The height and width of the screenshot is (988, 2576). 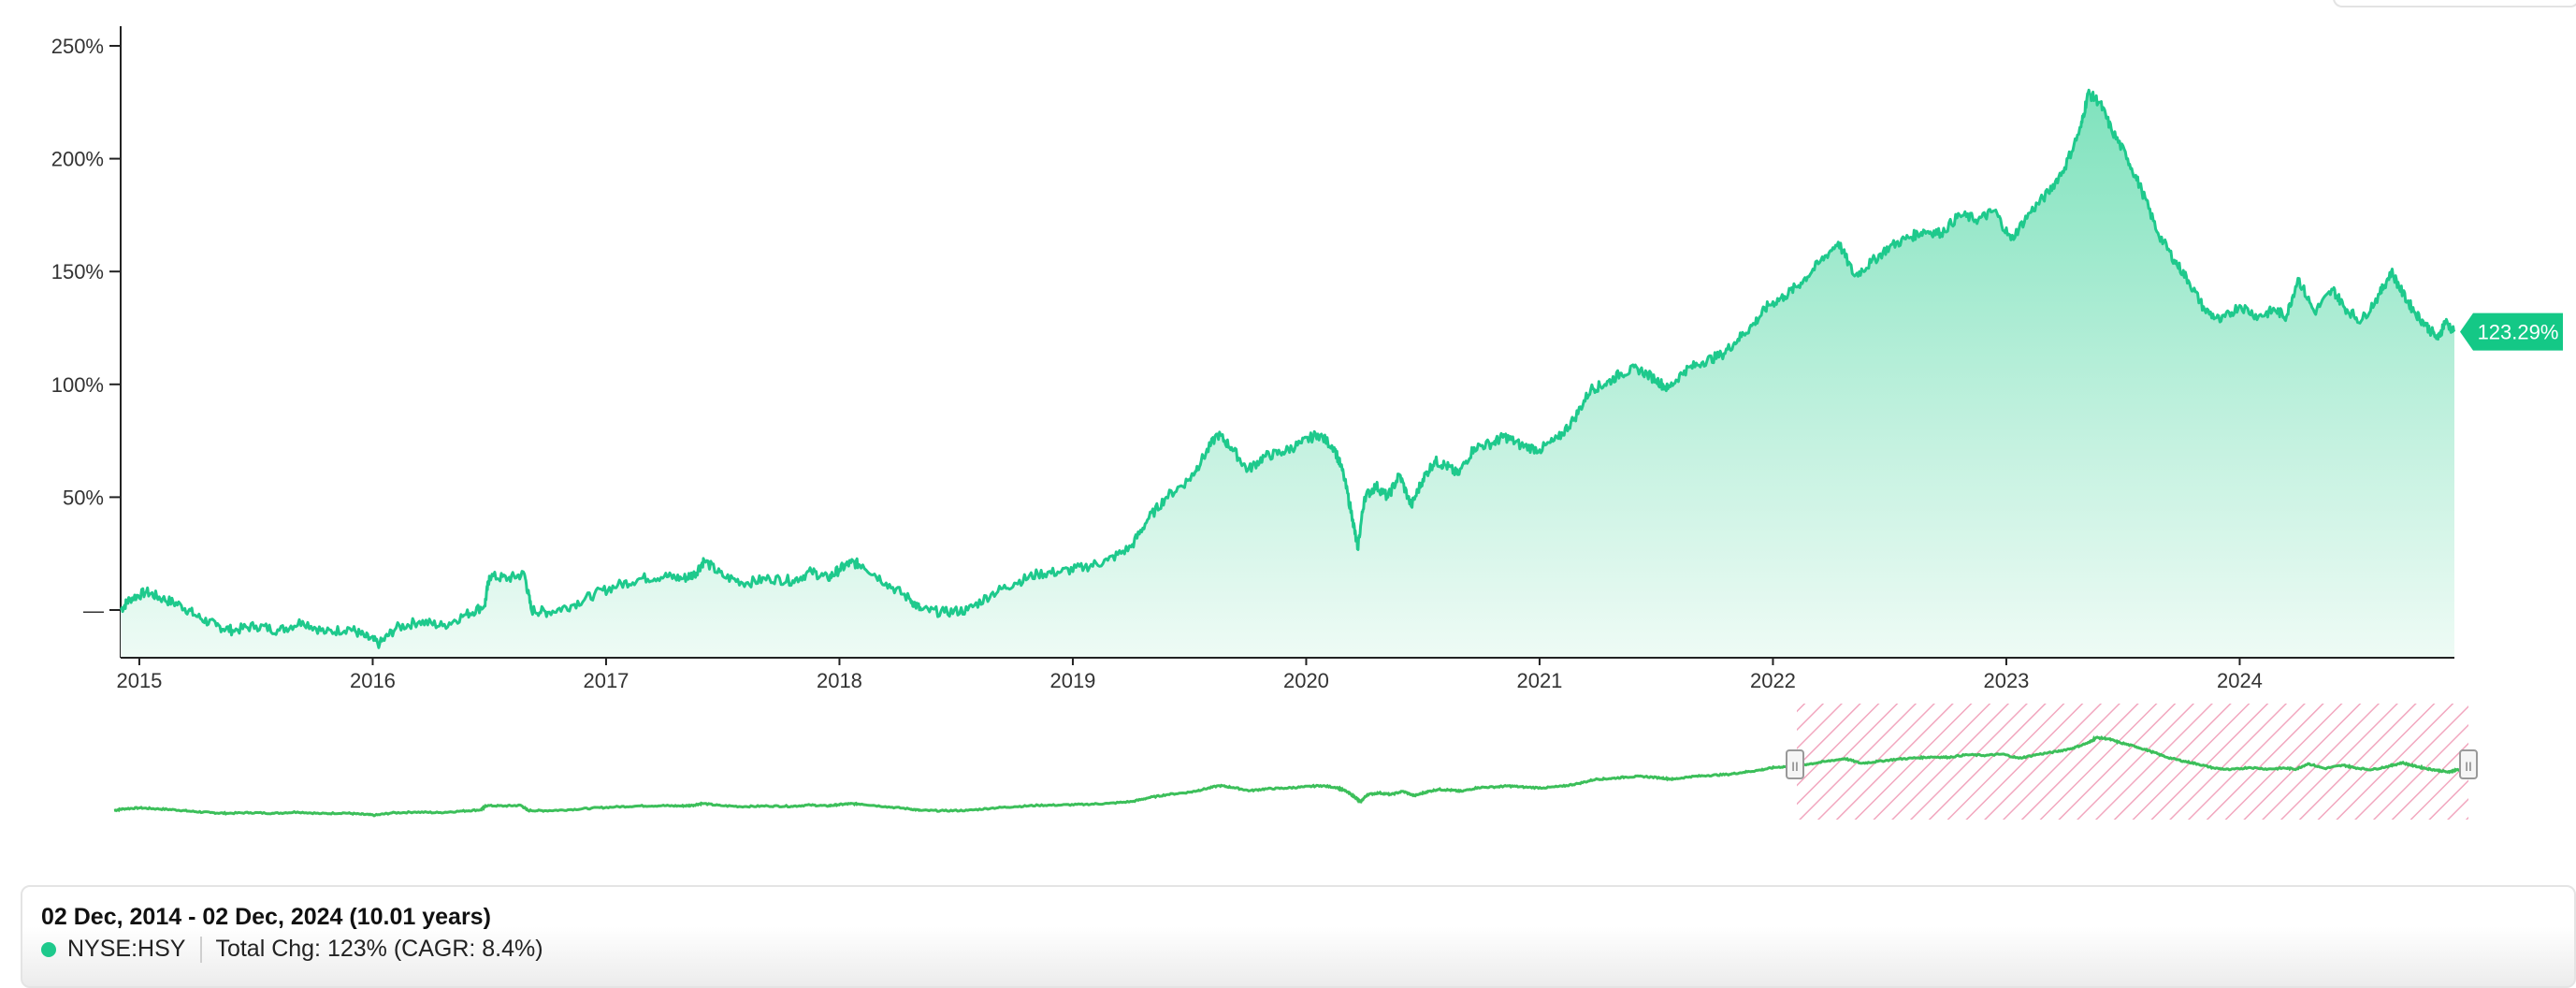 What do you see at coordinates (201, 950) in the screenshot?
I see `divider` at bounding box center [201, 950].